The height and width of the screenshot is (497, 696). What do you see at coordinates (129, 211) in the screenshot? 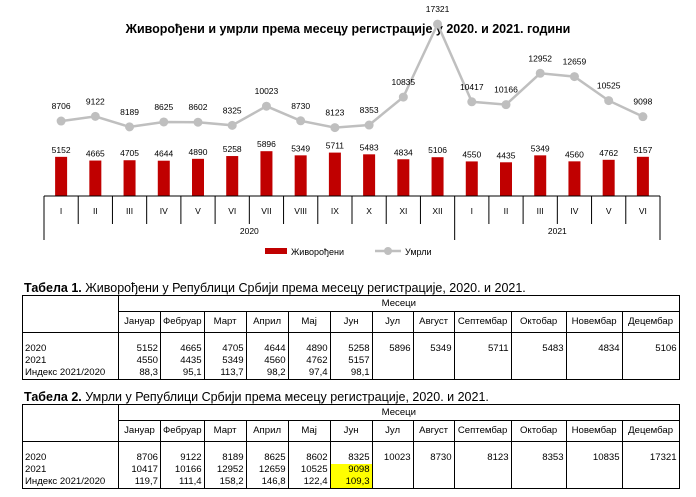
I see `x-tick-label-2: III` at bounding box center [129, 211].